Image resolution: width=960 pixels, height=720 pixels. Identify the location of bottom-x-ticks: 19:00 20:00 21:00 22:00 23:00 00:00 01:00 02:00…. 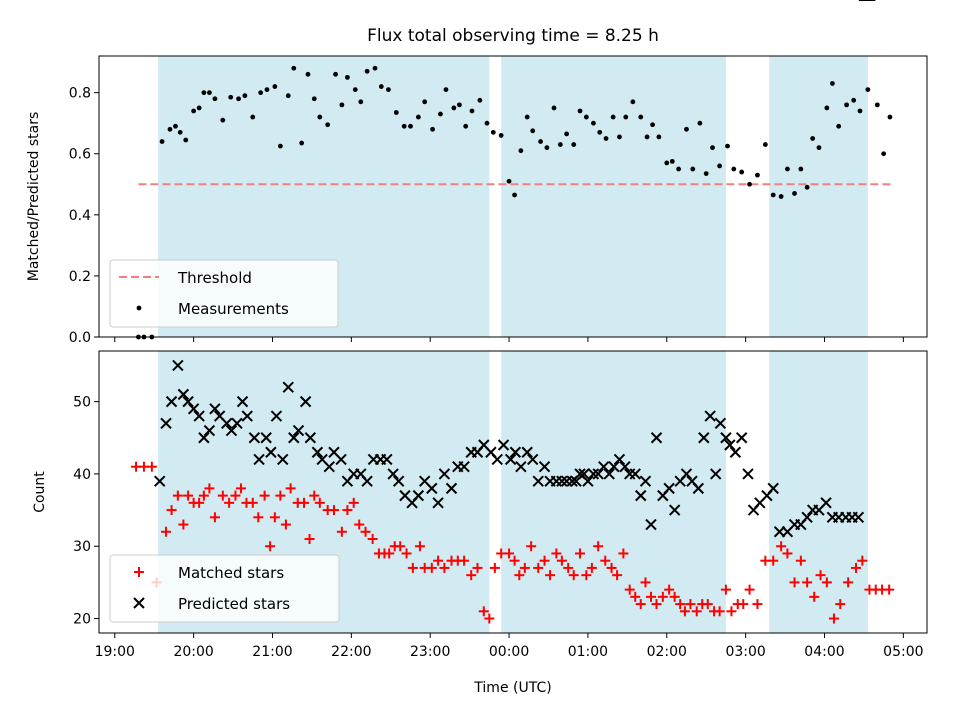
(509, 646).